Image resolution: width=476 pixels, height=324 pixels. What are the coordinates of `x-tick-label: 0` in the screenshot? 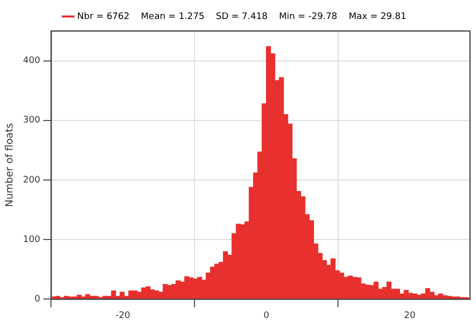 It's located at (266, 315).